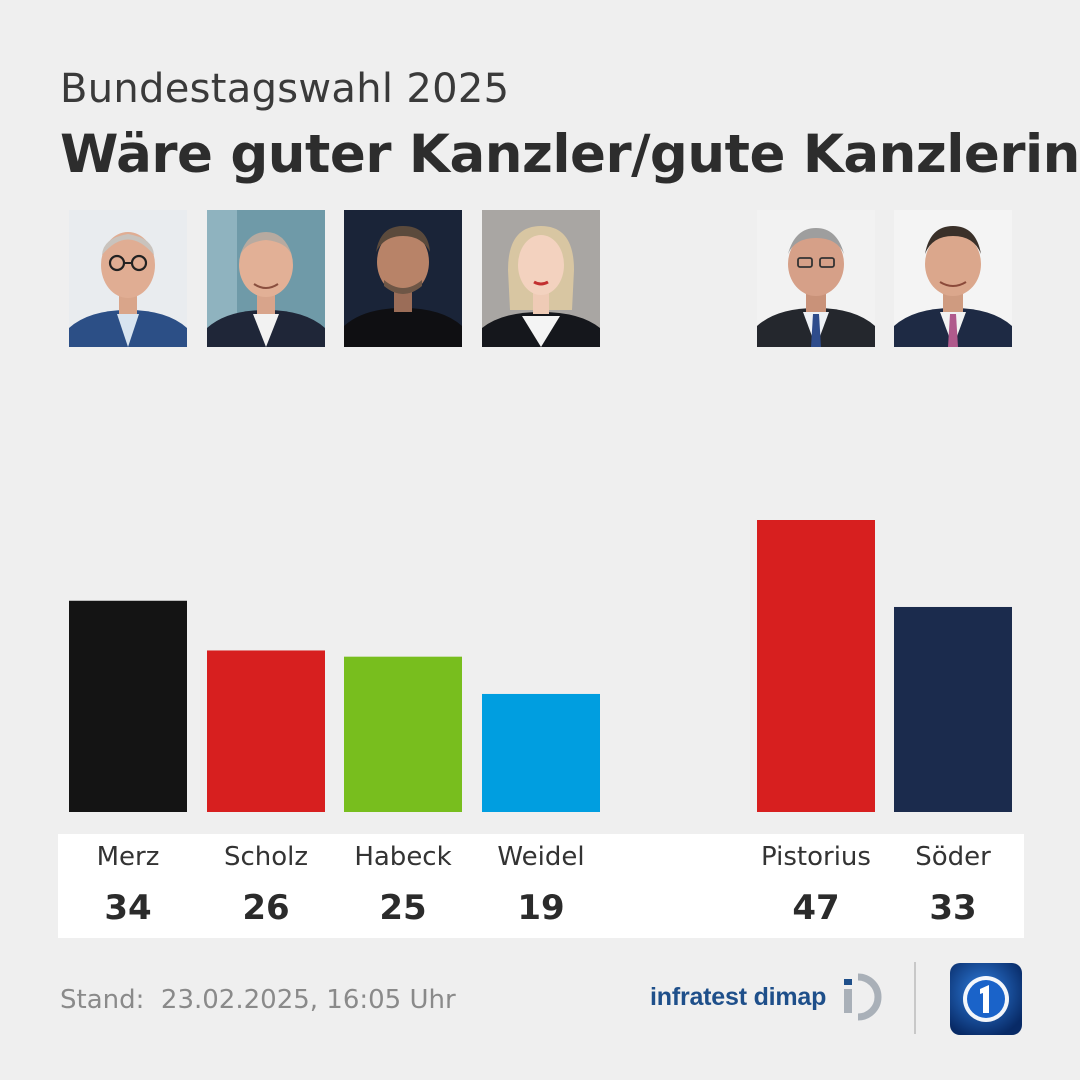 The height and width of the screenshot is (1080, 1080). What do you see at coordinates (403, 278) in the screenshot?
I see `portrait-habeck` at bounding box center [403, 278].